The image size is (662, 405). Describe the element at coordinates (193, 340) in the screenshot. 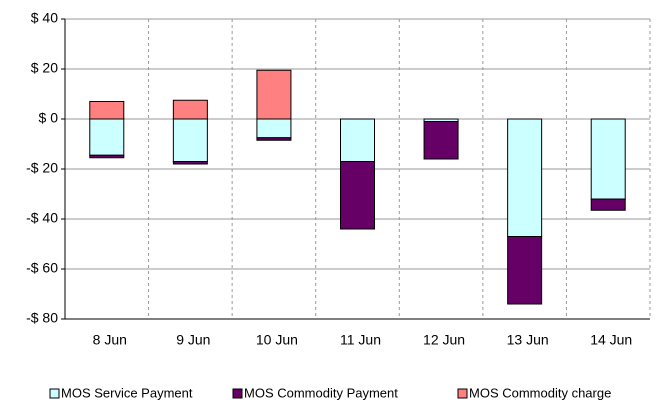

I see `x-tick-label: 9 Jun` at that location.